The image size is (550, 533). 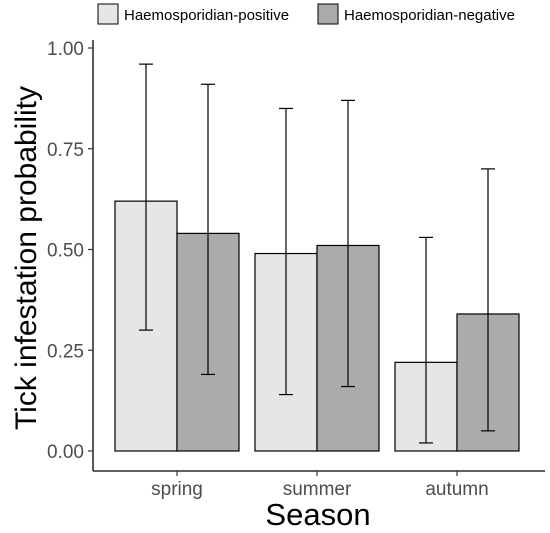 What do you see at coordinates (26, 258) in the screenshot?
I see `y-axis-title: Tick infestation probability` at bounding box center [26, 258].